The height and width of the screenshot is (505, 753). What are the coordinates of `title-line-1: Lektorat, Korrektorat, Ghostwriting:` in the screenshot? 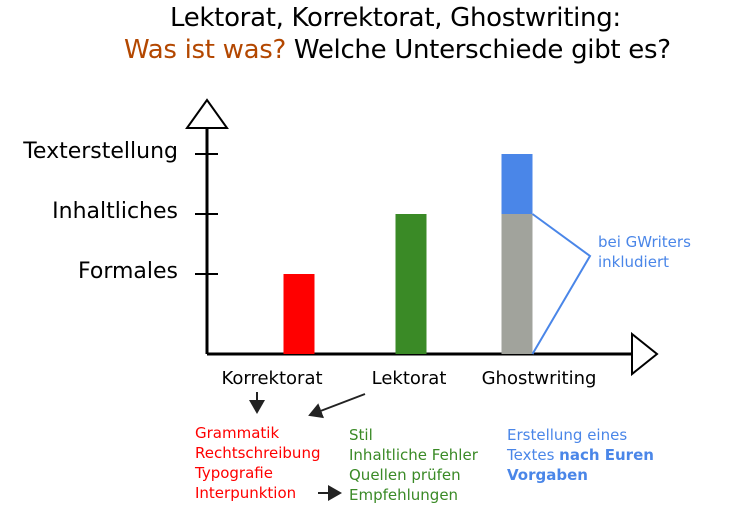 It's located at (395, 18).